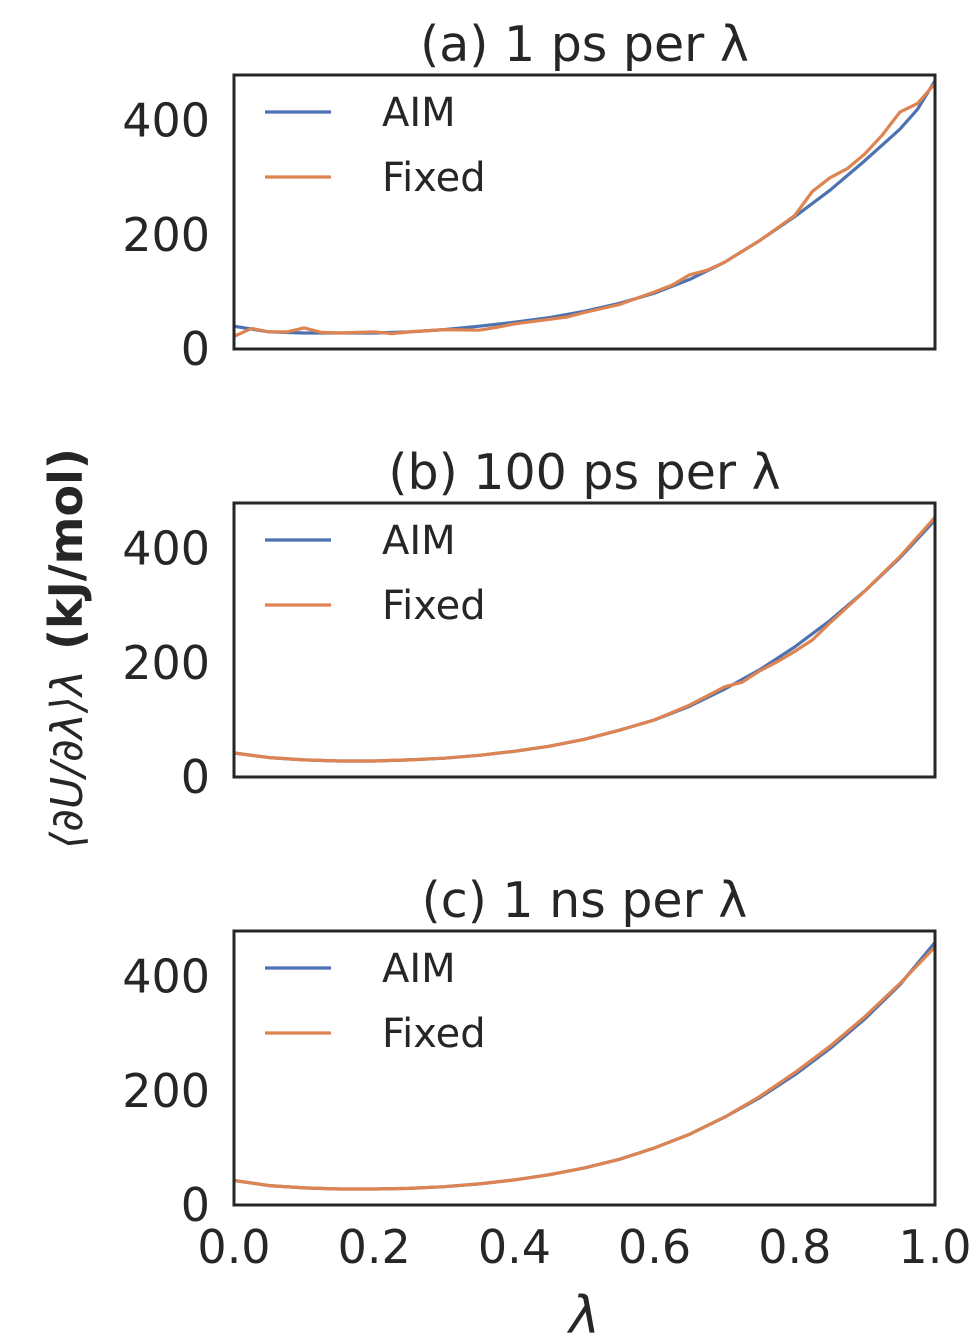 The image size is (976, 1341). I want to click on y-label-unit: (kJ/mol), so click(66, 549).